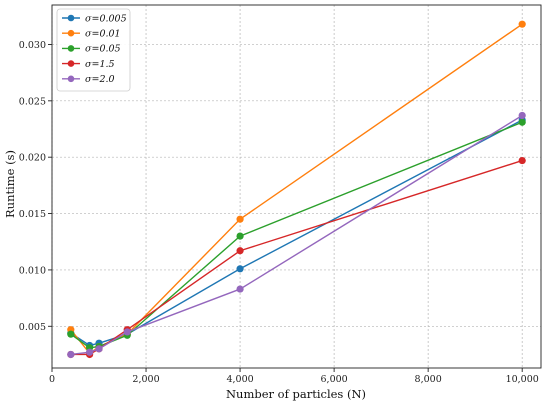 Image resolution: width=550 pixels, height=404 pixels. What do you see at coordinates (100, 64) in the screenshot?
I see `legend-label: σ=1.5` at bounding box center [100, 64].